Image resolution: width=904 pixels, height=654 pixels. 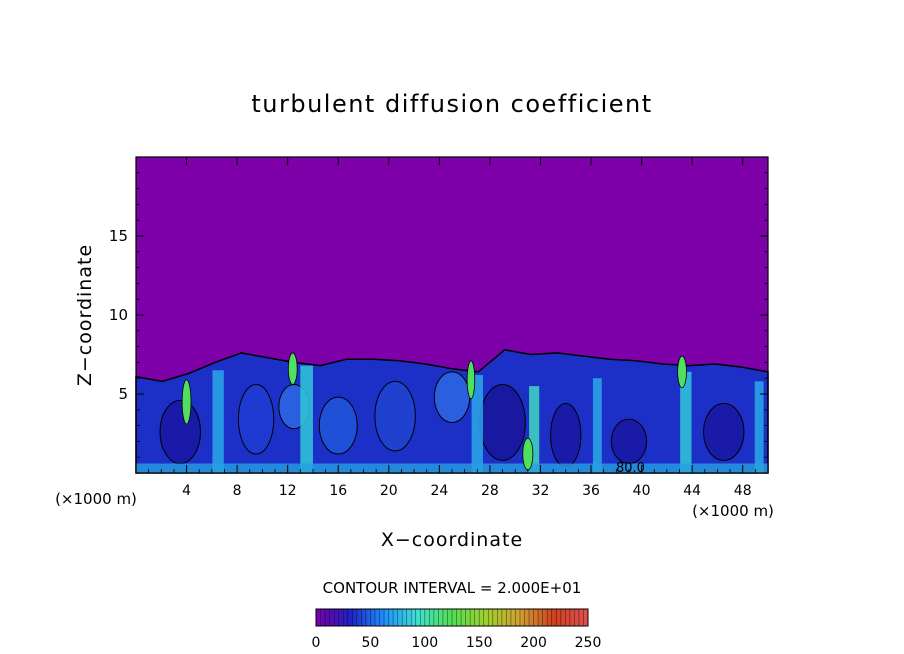 What do you see at coordinates (424, 643) in the screenshot?
I see `colorbar-tick-label: 100` at bounding box center [424, 643].